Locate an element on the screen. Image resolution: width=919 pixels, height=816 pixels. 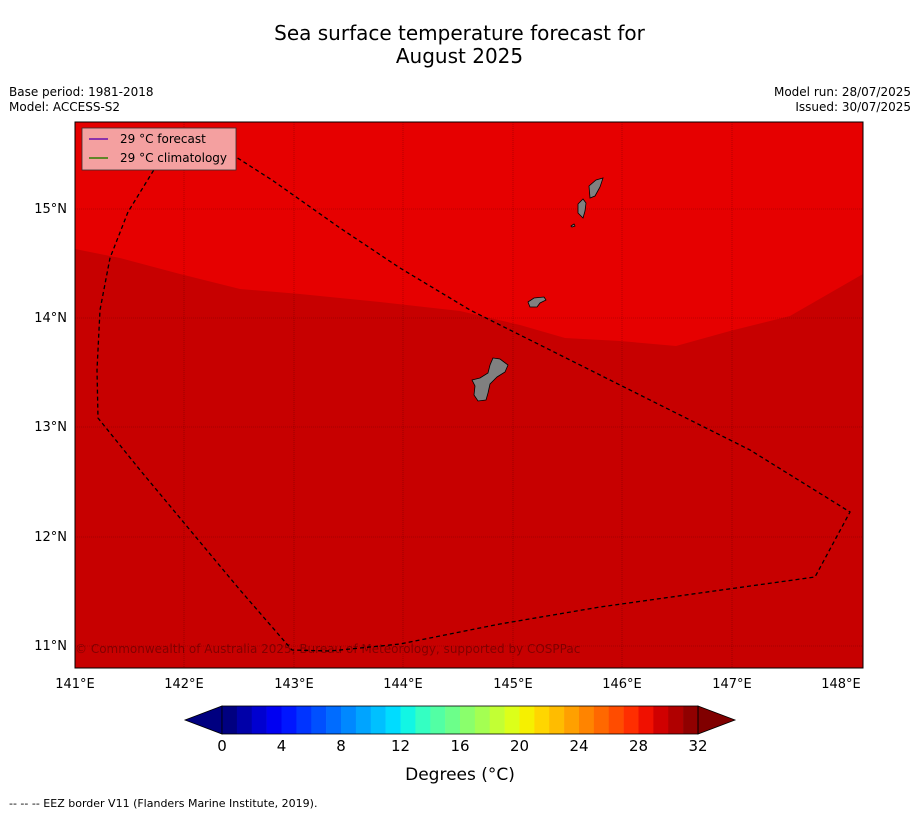
lat-tick-label: 13°N is located at coordinates (50, 427).